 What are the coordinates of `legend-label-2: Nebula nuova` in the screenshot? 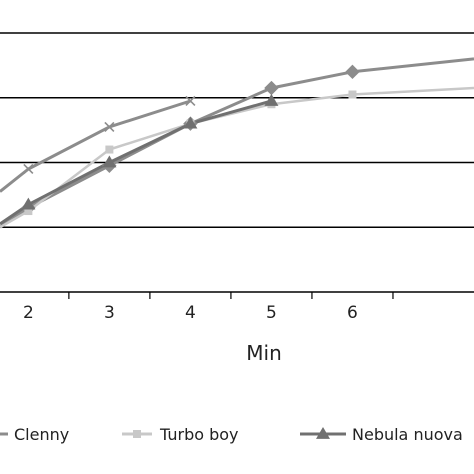 It's located at (407, 434).